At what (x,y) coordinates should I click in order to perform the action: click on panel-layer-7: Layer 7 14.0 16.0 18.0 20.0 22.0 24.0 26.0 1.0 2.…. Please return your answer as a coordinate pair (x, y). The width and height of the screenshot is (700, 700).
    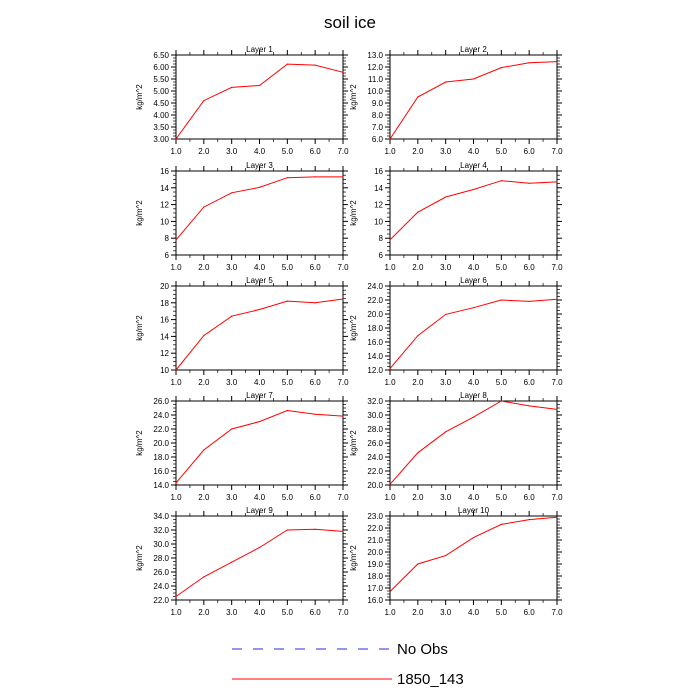
    Looking at the image, I should click on (242, 446).